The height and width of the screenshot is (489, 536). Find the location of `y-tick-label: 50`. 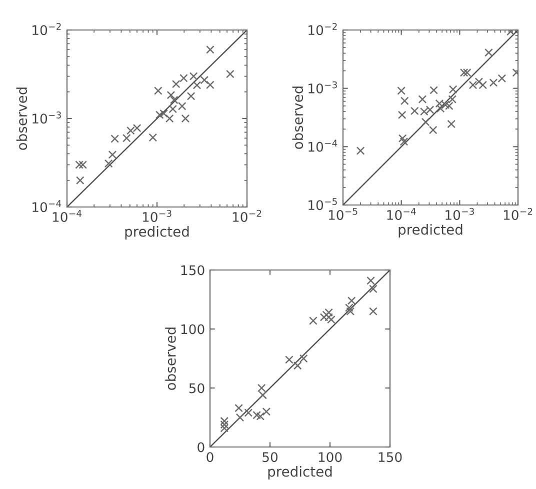

y-tick-label: 50 is located at coordinates (196, 388).